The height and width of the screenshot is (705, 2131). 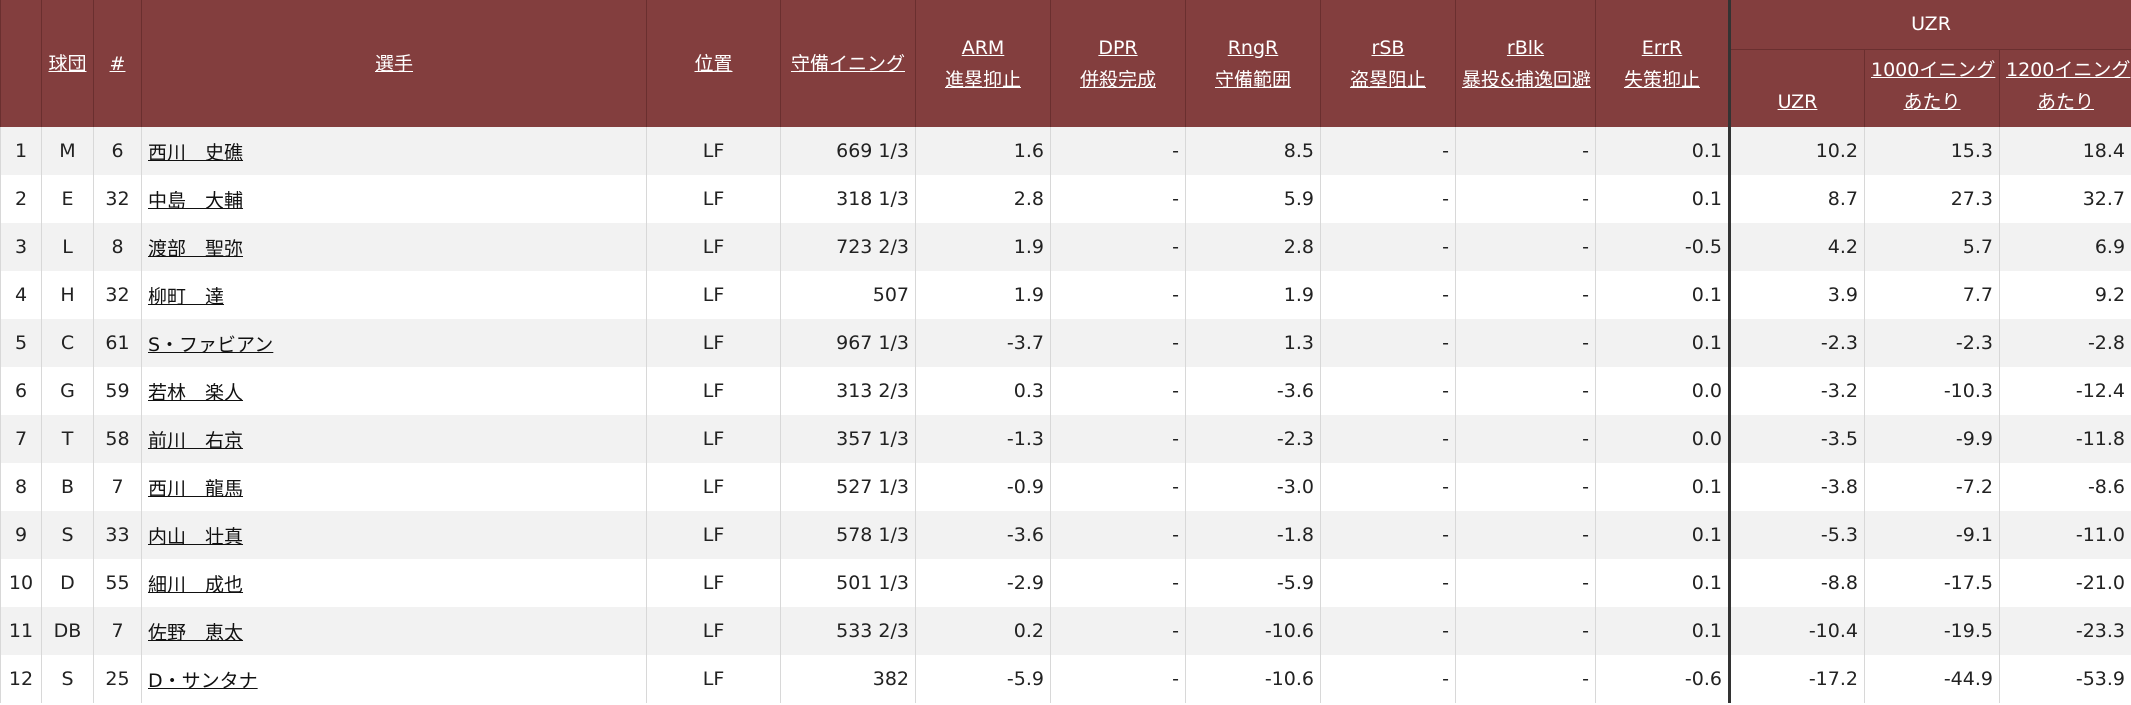 What do you see at coordinates (394, 679) in the screenshot?
I see `player-link: D・サンタナ` at bounding box center [394, 679].